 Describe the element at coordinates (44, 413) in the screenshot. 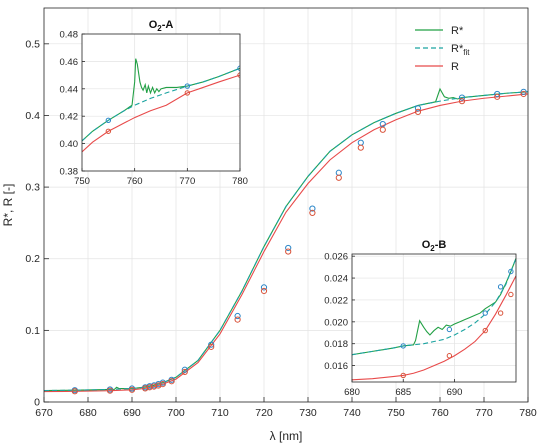

I see `x-tick-label: 670` at that location.